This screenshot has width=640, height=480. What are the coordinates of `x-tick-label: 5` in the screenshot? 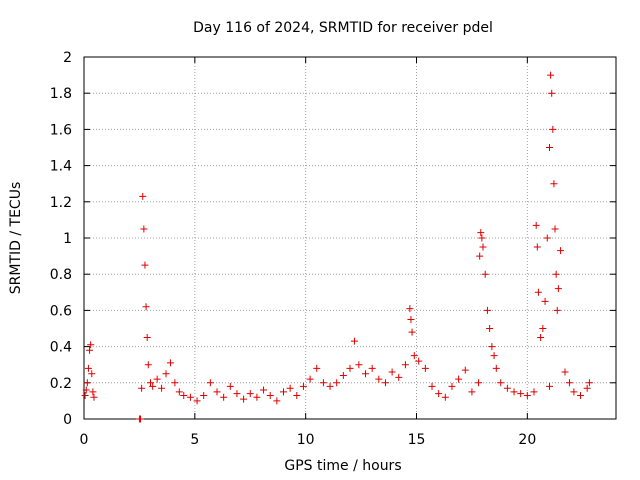 It's located at (194, 440).